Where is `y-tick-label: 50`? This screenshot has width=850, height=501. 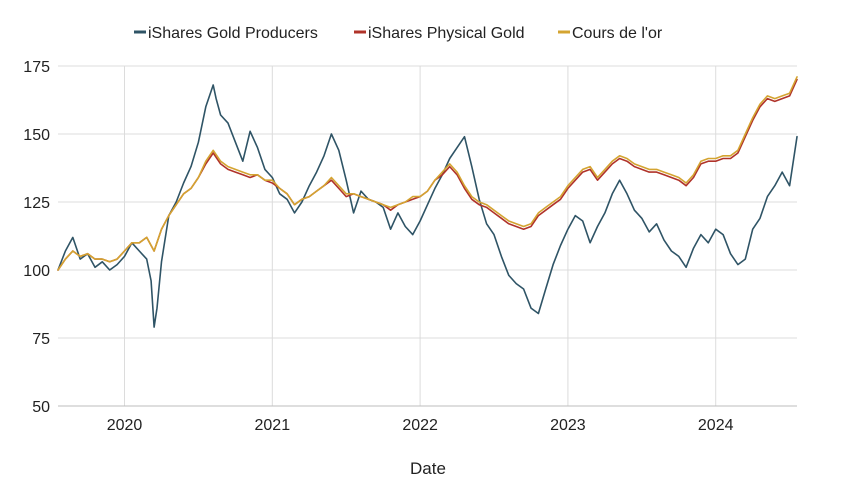 y-tick-label: 50 is located at coordinates (41, 407).